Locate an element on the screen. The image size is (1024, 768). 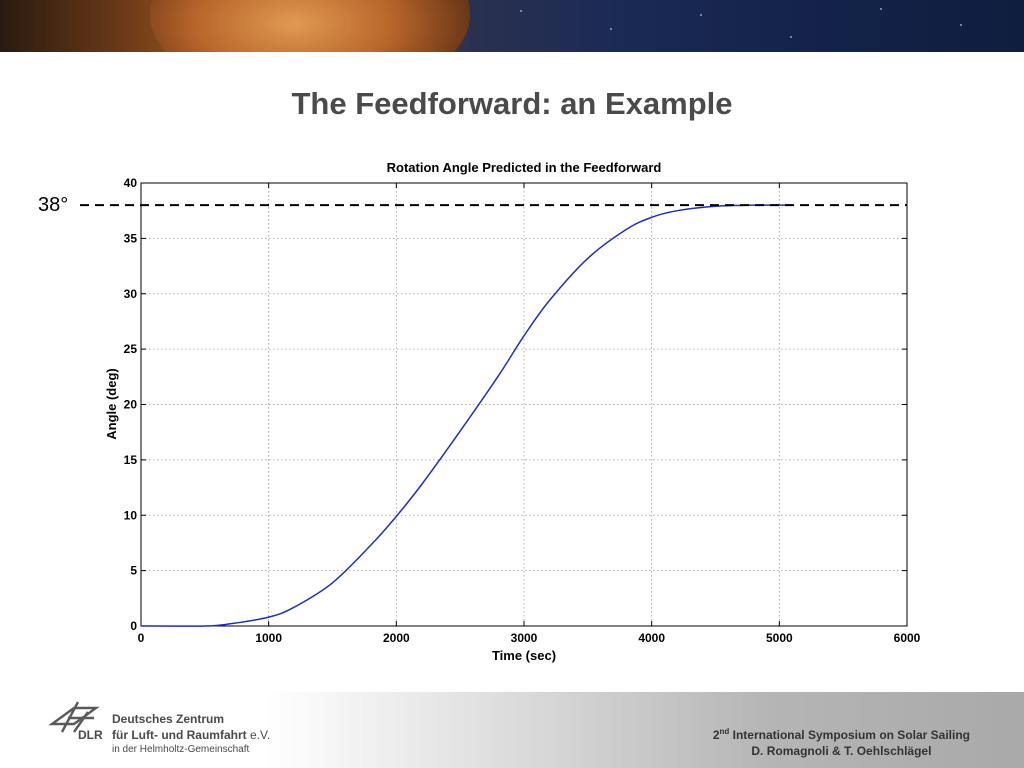
reference-label: 38° is located at coordinates (53, 205).